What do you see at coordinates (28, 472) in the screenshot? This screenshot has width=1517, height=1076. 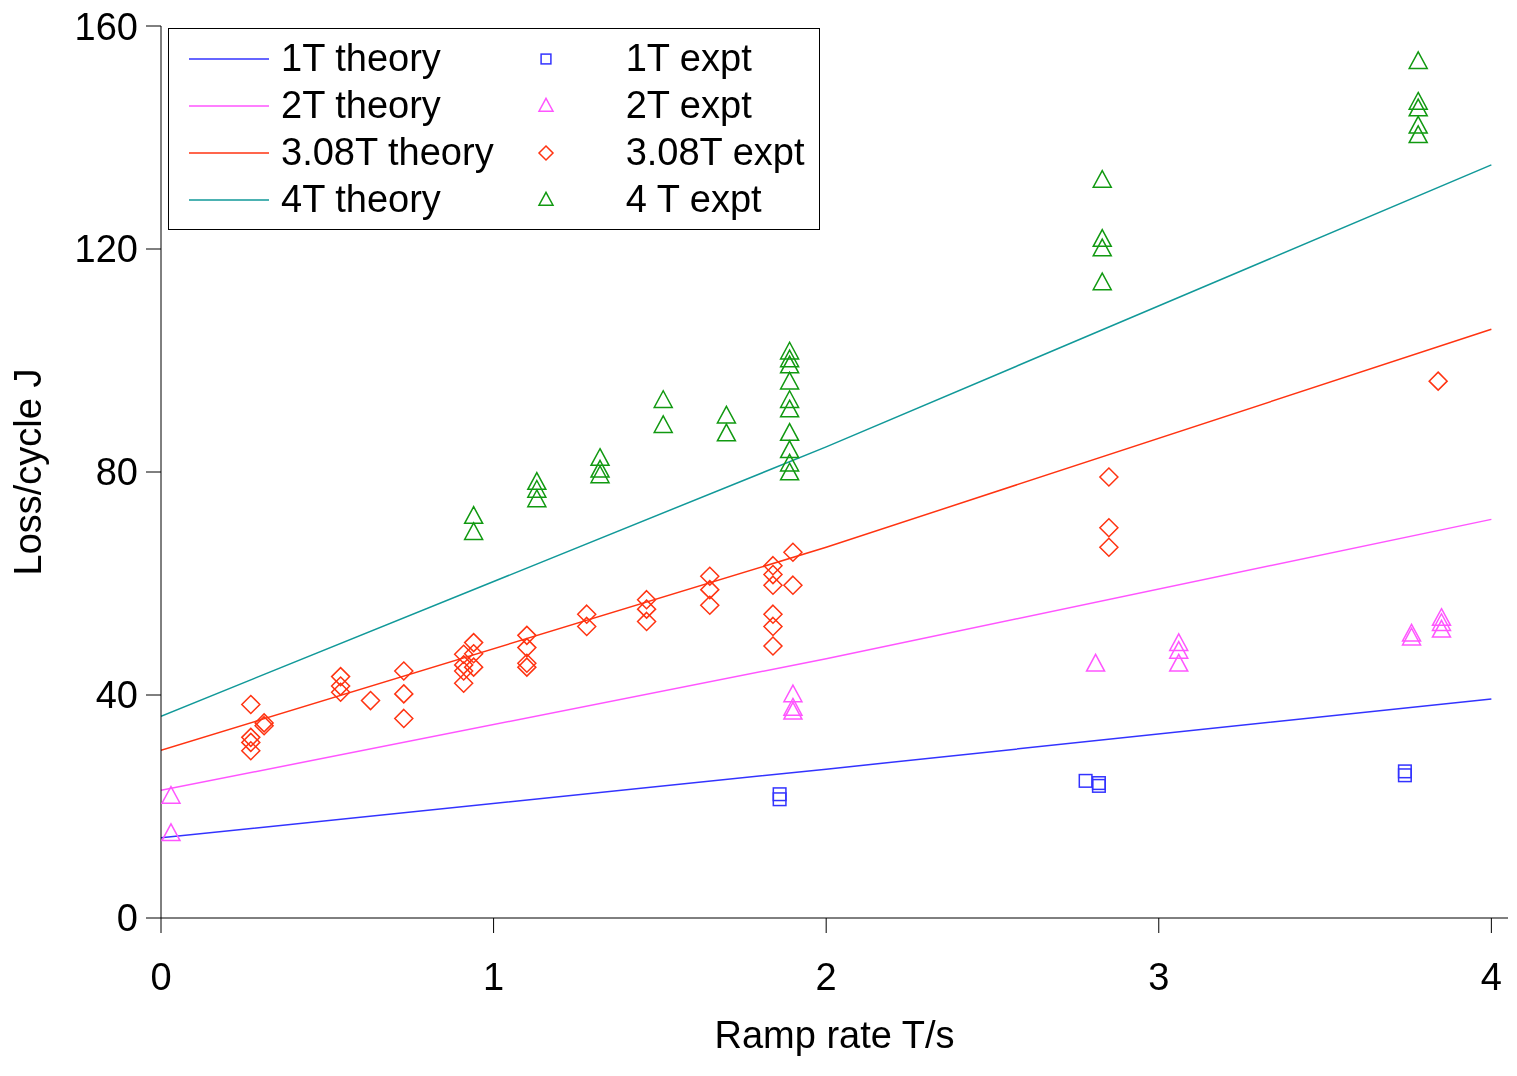 I see `y-axis-title: Loss/cycle J` at bounding box center [28, 472].